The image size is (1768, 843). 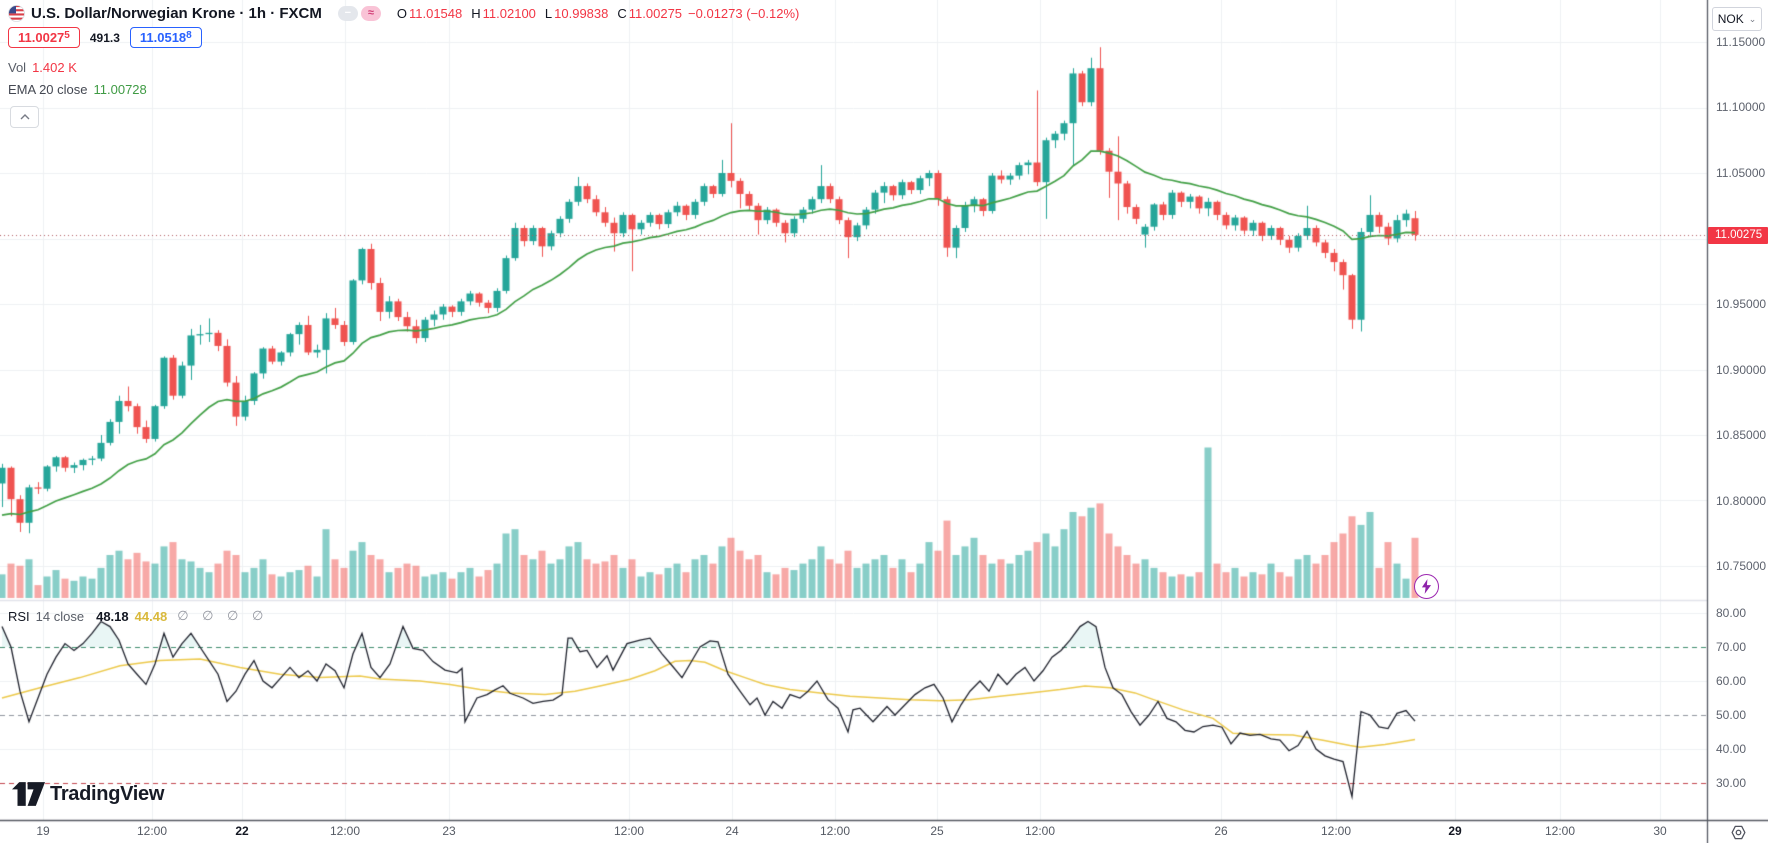 I want to click on ohlc-item: L 10.99838, so click(x=576, y=13).